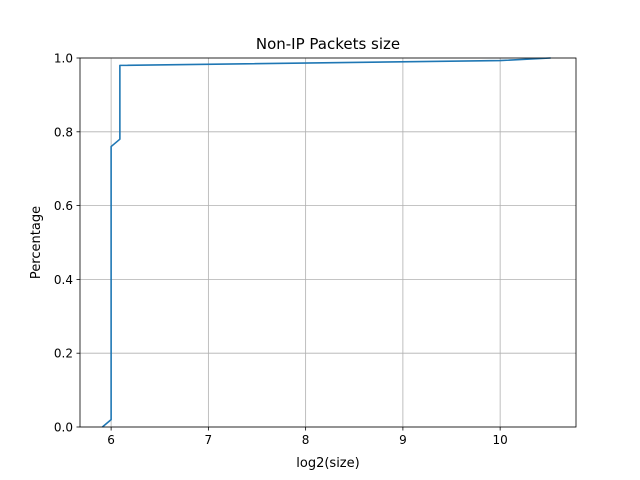 The width and height of the screenshot is (640, 480). What do you see at coordinates (63, 59) in the screenshot?
I see `y-tick-label: 1.0` at bounding box center [63, 59].